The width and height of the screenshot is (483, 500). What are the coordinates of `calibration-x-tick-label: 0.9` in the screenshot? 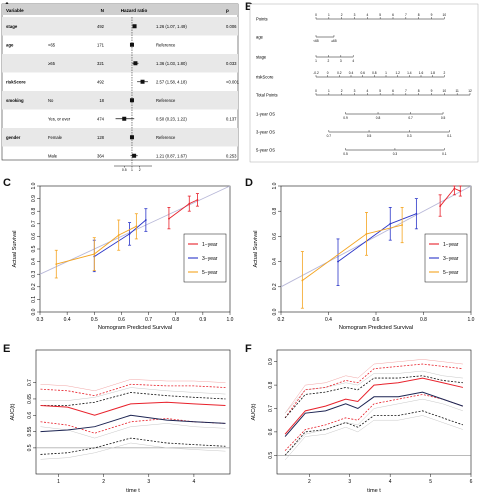 It's located at (202, 320).